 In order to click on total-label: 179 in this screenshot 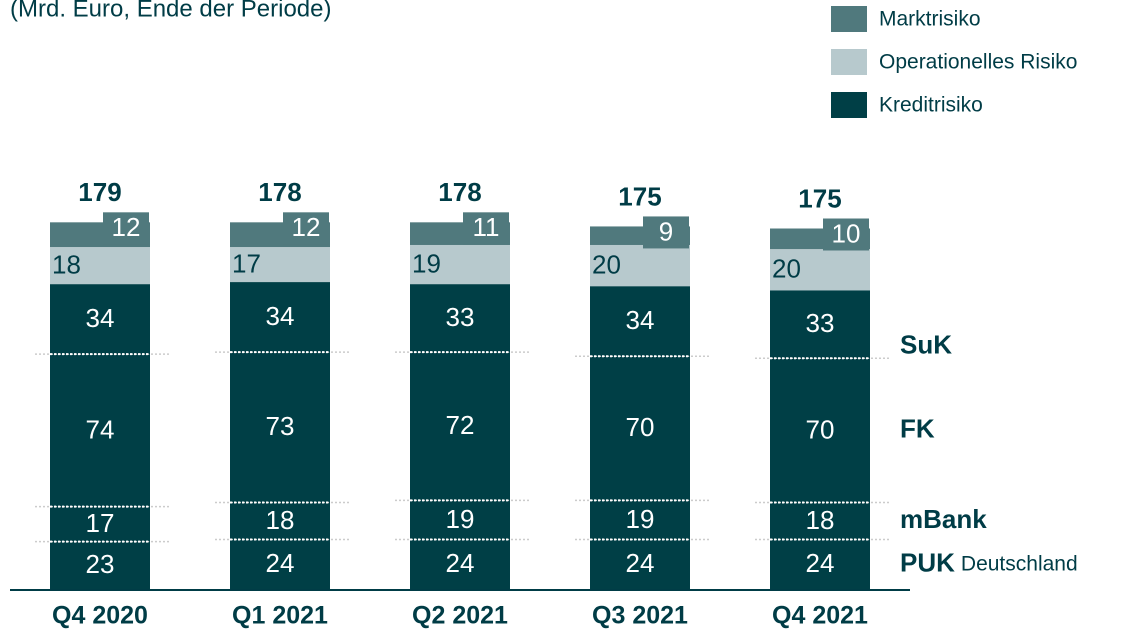, I will do `click(99, 192)`.